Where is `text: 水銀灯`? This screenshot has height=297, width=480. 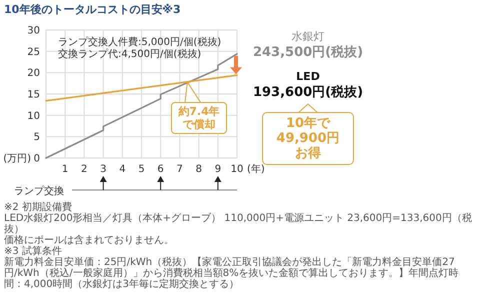 text: 水銀灯 is located at coordinates (308, 36).